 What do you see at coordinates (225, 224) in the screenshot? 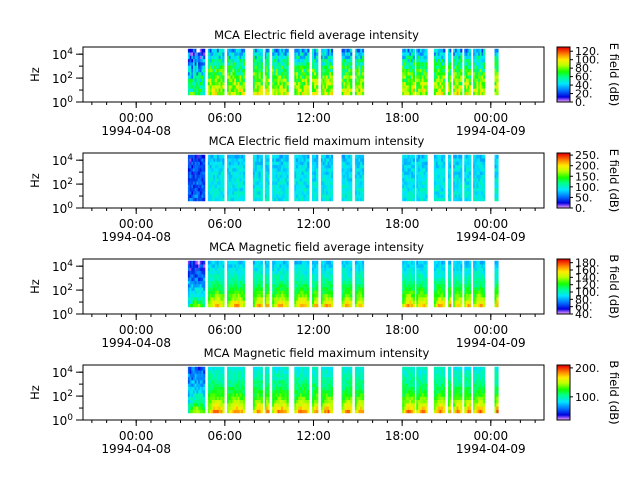
I see `x-tick-label: 06:00` at bounding box center [225, 224].